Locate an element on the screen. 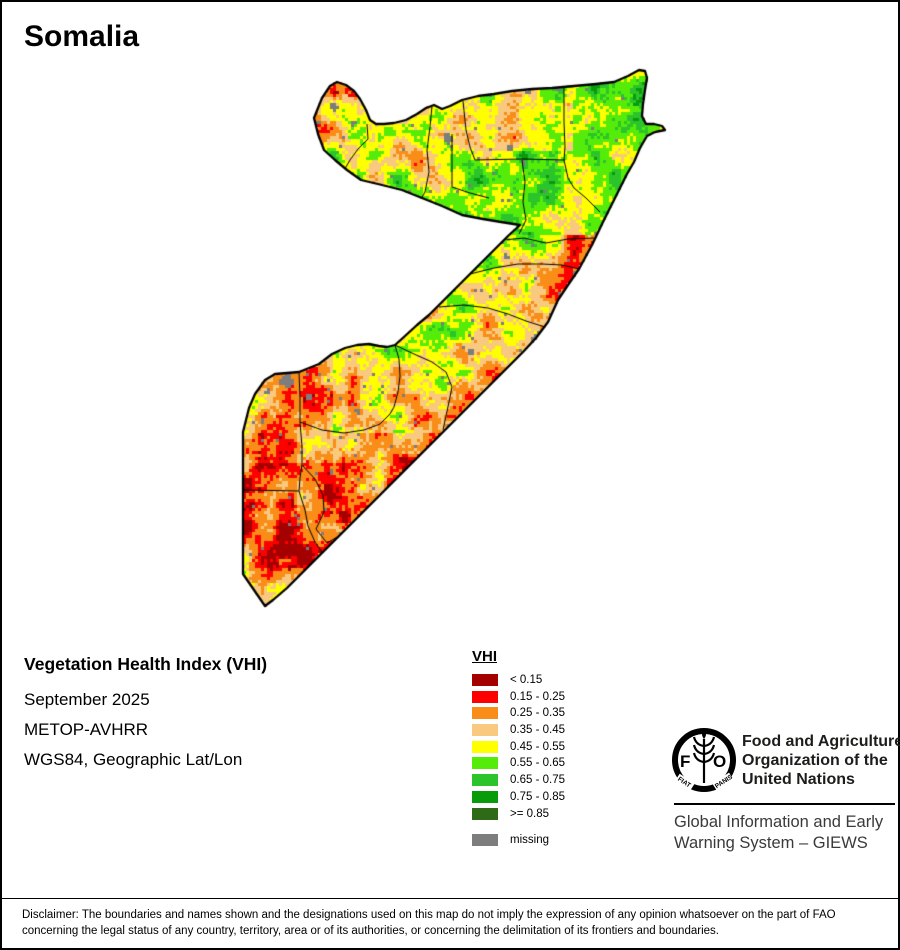 This screenshot has width=900, height=950. legend-row: 0.65 - 0.75 is located at coordinates (518, 780).